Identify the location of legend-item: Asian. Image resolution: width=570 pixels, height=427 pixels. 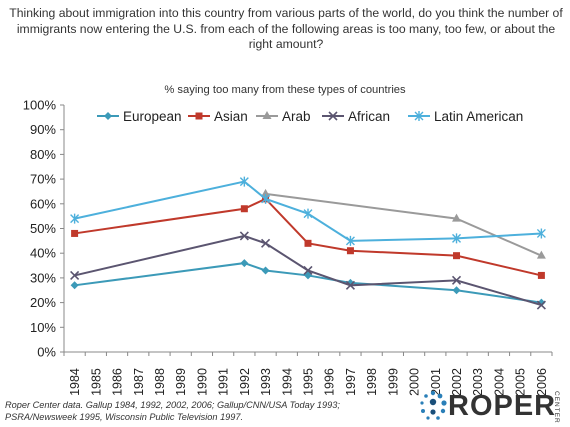
(218, 116).